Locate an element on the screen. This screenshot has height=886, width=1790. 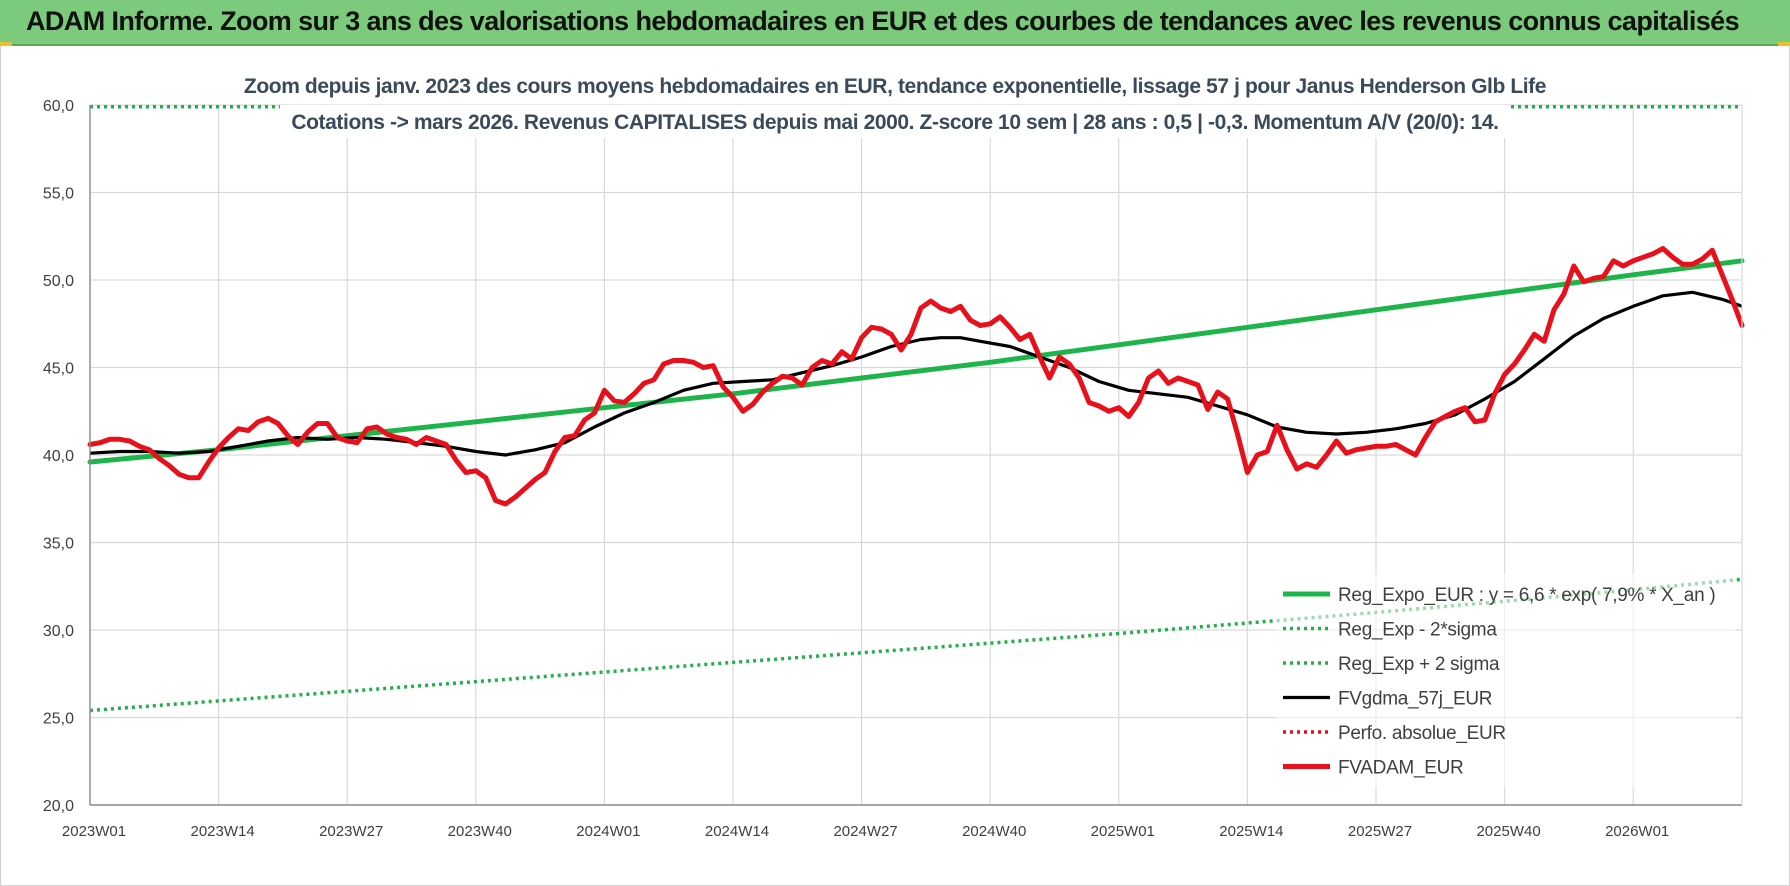
x-tick-label: 2023W14 is located at coordinates (222, 831).